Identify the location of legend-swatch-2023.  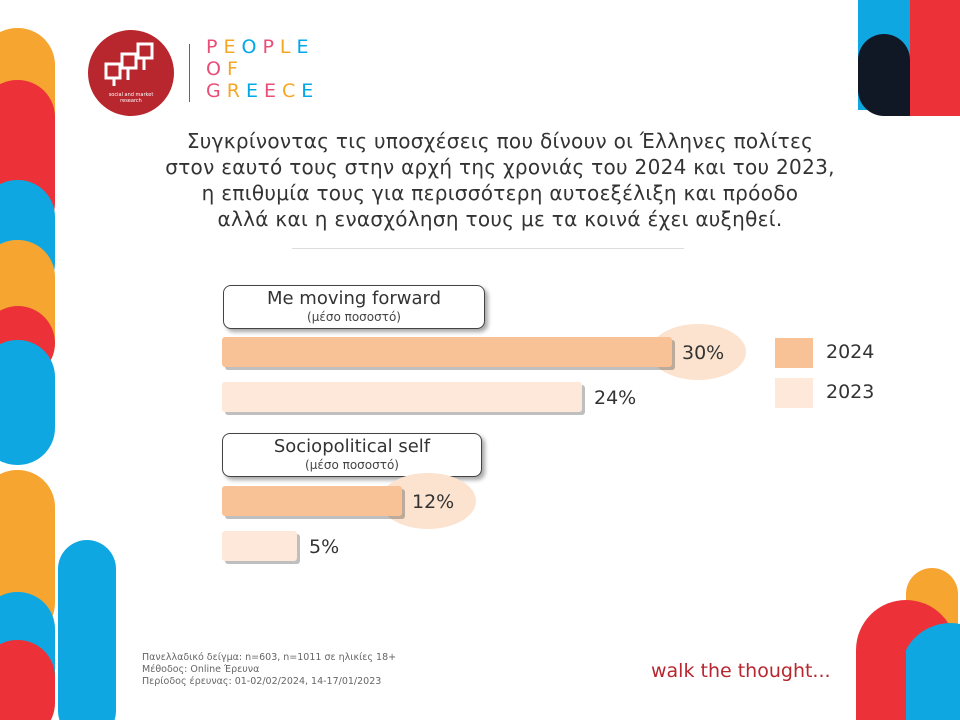
(794, 393).